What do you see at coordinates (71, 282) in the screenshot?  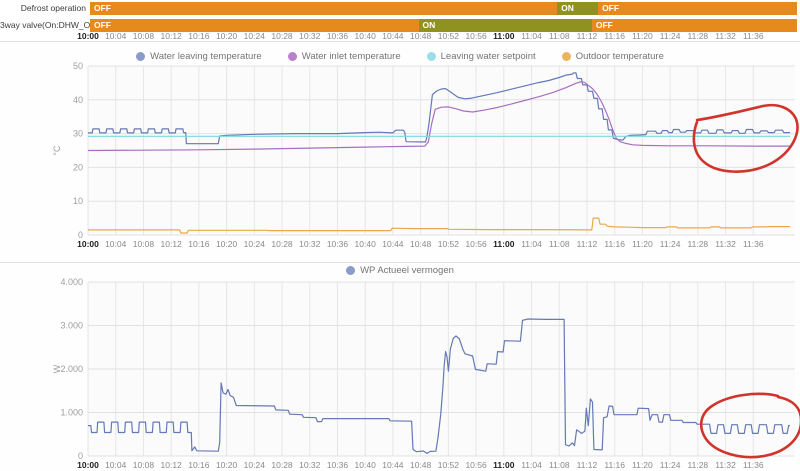 I see `y-axis-tick-label: 4.000` at bounding box center [71, 282].